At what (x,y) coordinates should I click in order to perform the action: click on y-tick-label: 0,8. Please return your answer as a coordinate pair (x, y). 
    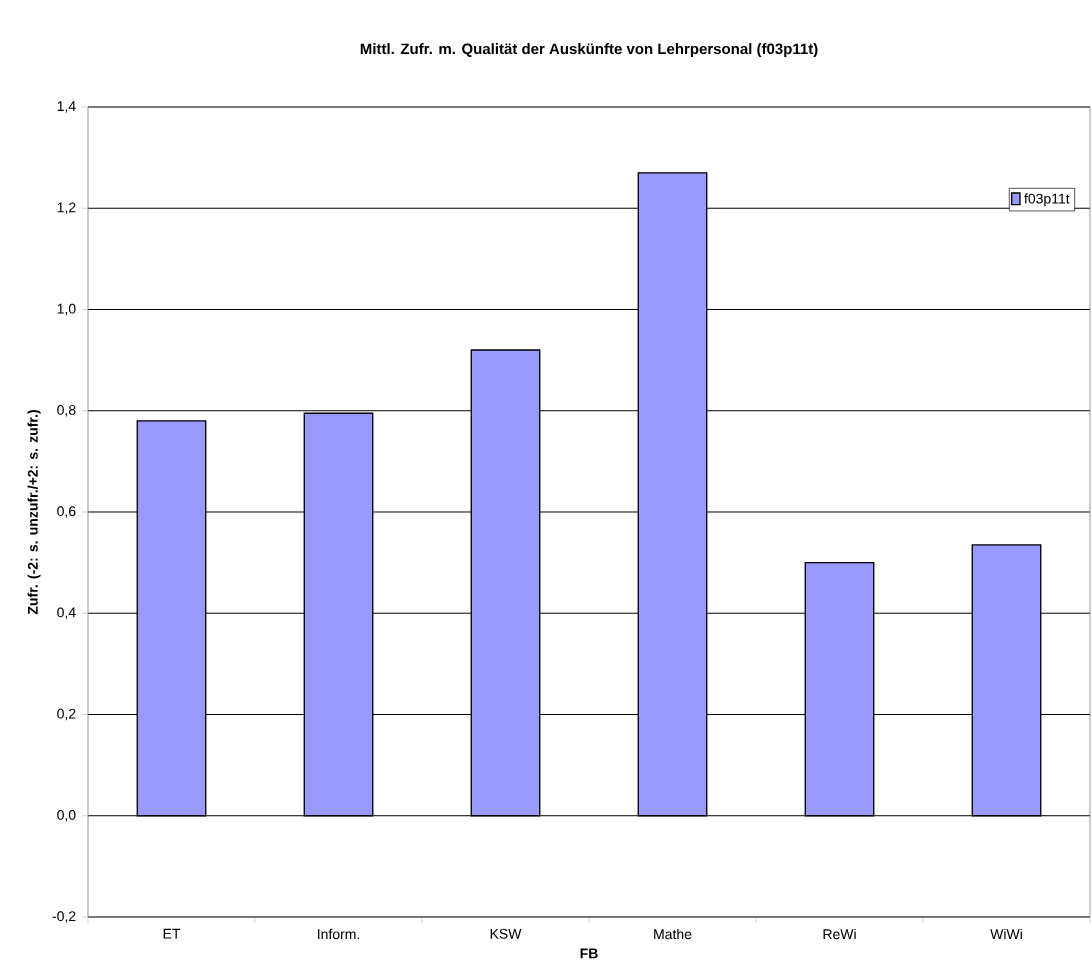
    Looking at the image, I should click on (66, 410).